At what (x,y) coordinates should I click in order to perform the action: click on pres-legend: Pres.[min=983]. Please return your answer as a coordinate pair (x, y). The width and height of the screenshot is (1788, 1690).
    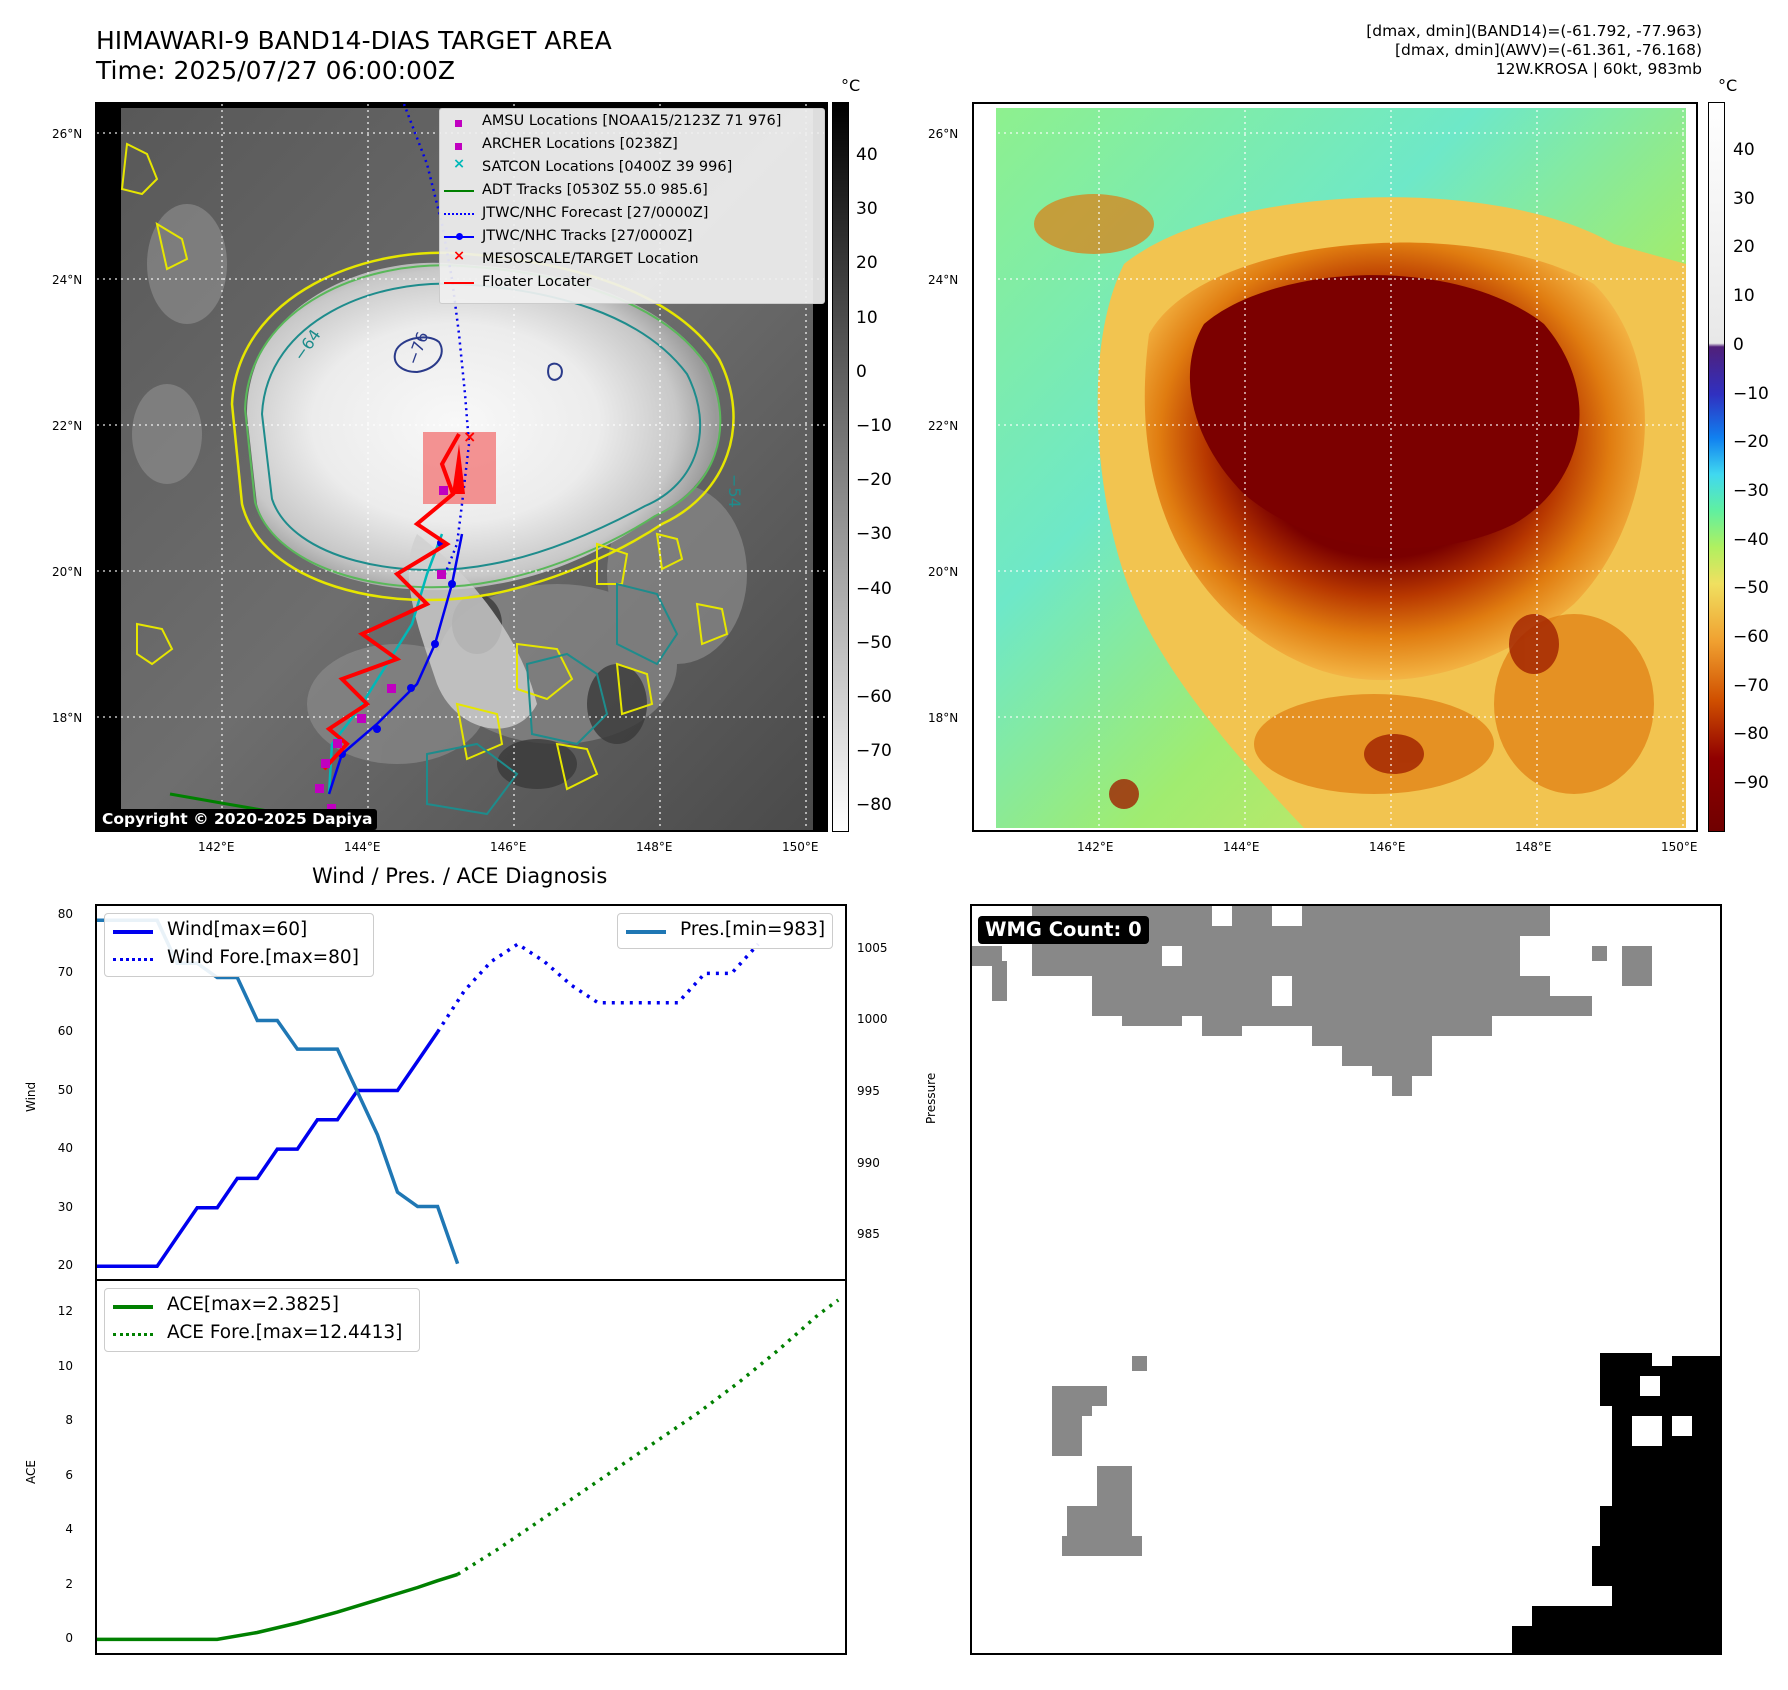
    Looking at the image, I should click on (725, 931).